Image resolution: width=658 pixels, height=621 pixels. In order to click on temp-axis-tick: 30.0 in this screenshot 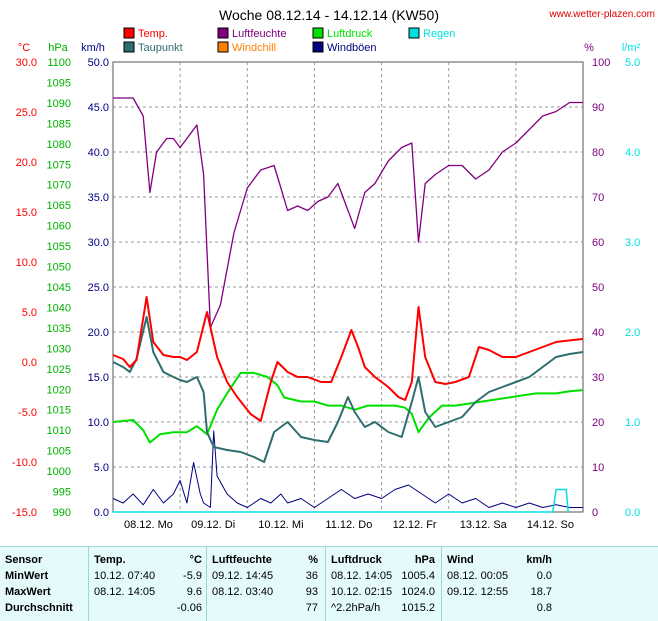, I will do `click(26, 63)`.